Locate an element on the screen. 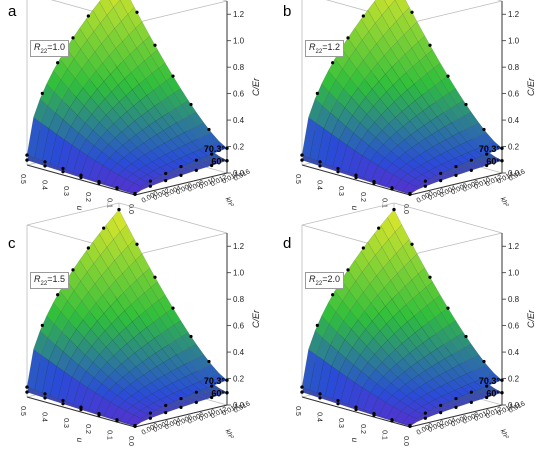 The image size is (550, 463). box-edge is located at coordinates (173, 218).